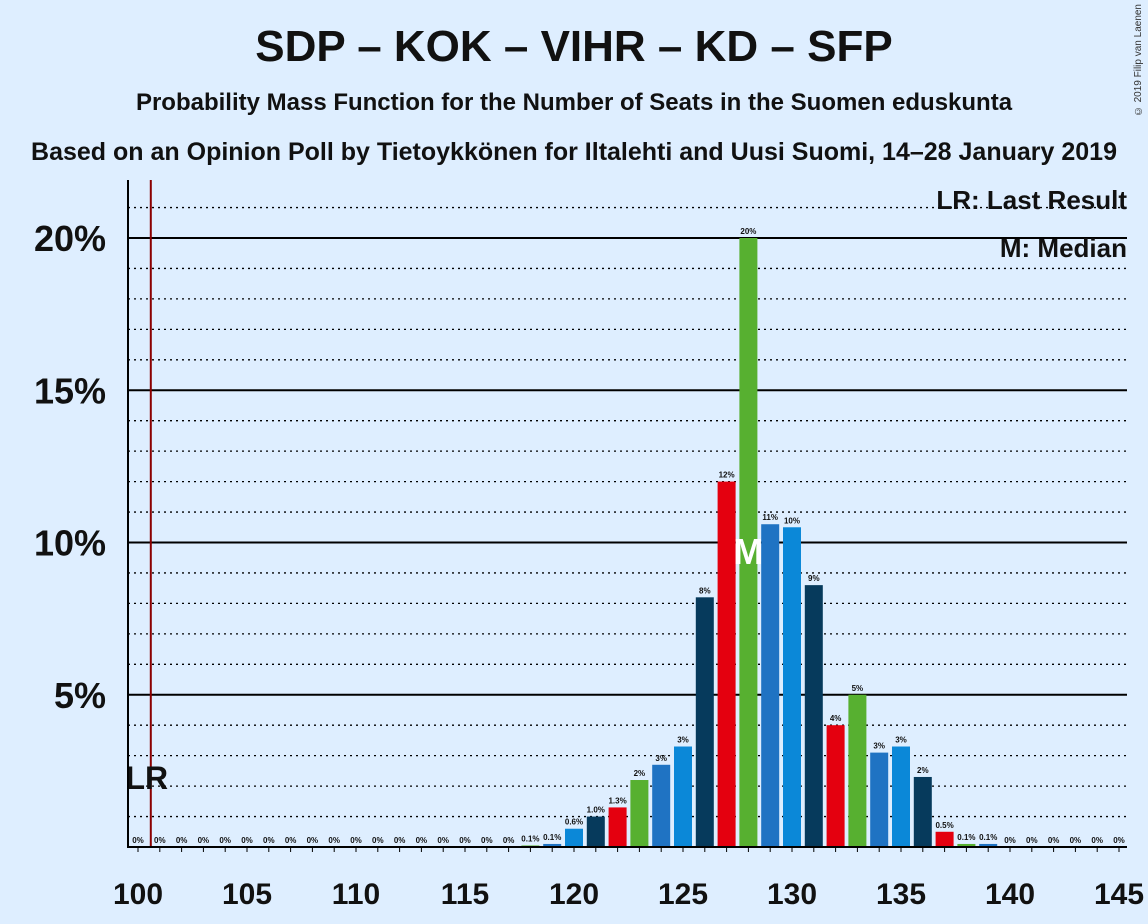  I want to click on x-tick-label: 105, so click(247, 894).